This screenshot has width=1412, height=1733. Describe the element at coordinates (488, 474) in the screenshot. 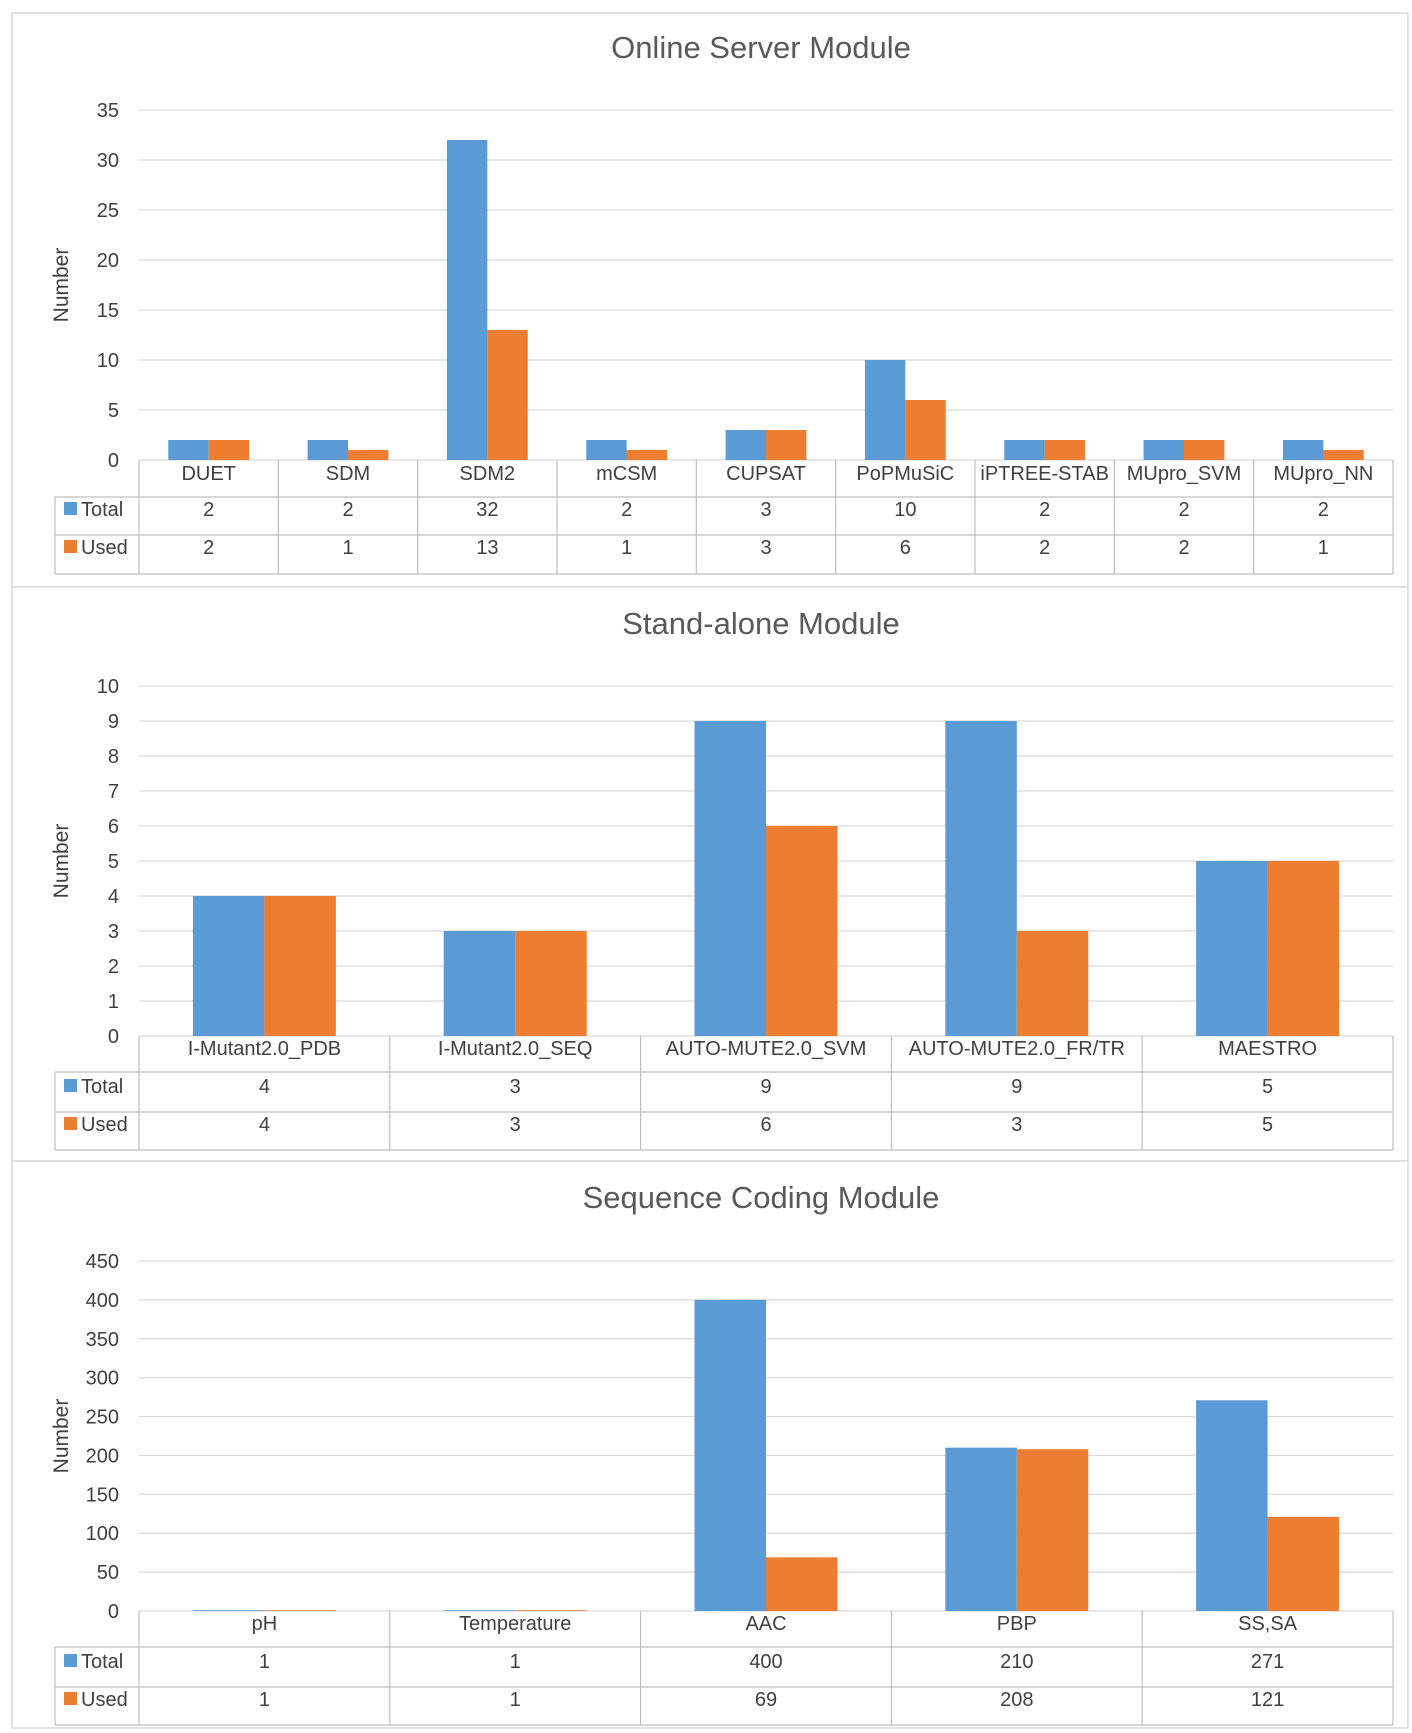

I see `x-tick-label: SDM2` at that location.